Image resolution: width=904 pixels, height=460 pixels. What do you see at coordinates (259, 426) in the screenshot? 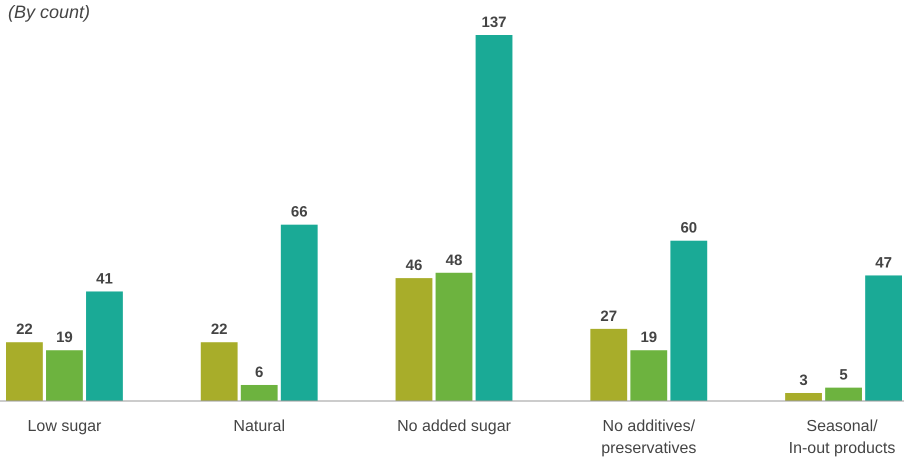
I see `x-tick-label: Natural` at bounding box center [259, 426].